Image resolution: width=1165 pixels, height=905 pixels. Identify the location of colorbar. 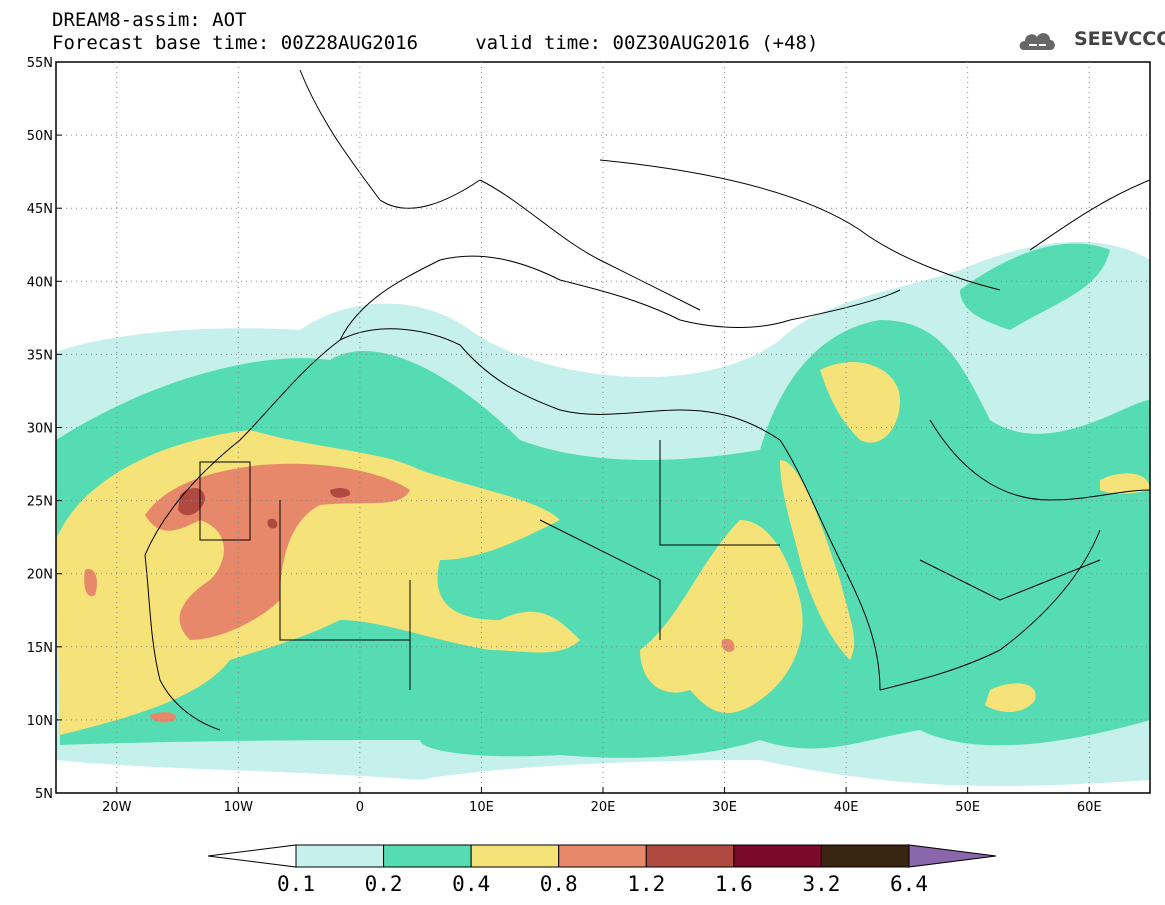
(602, 856).